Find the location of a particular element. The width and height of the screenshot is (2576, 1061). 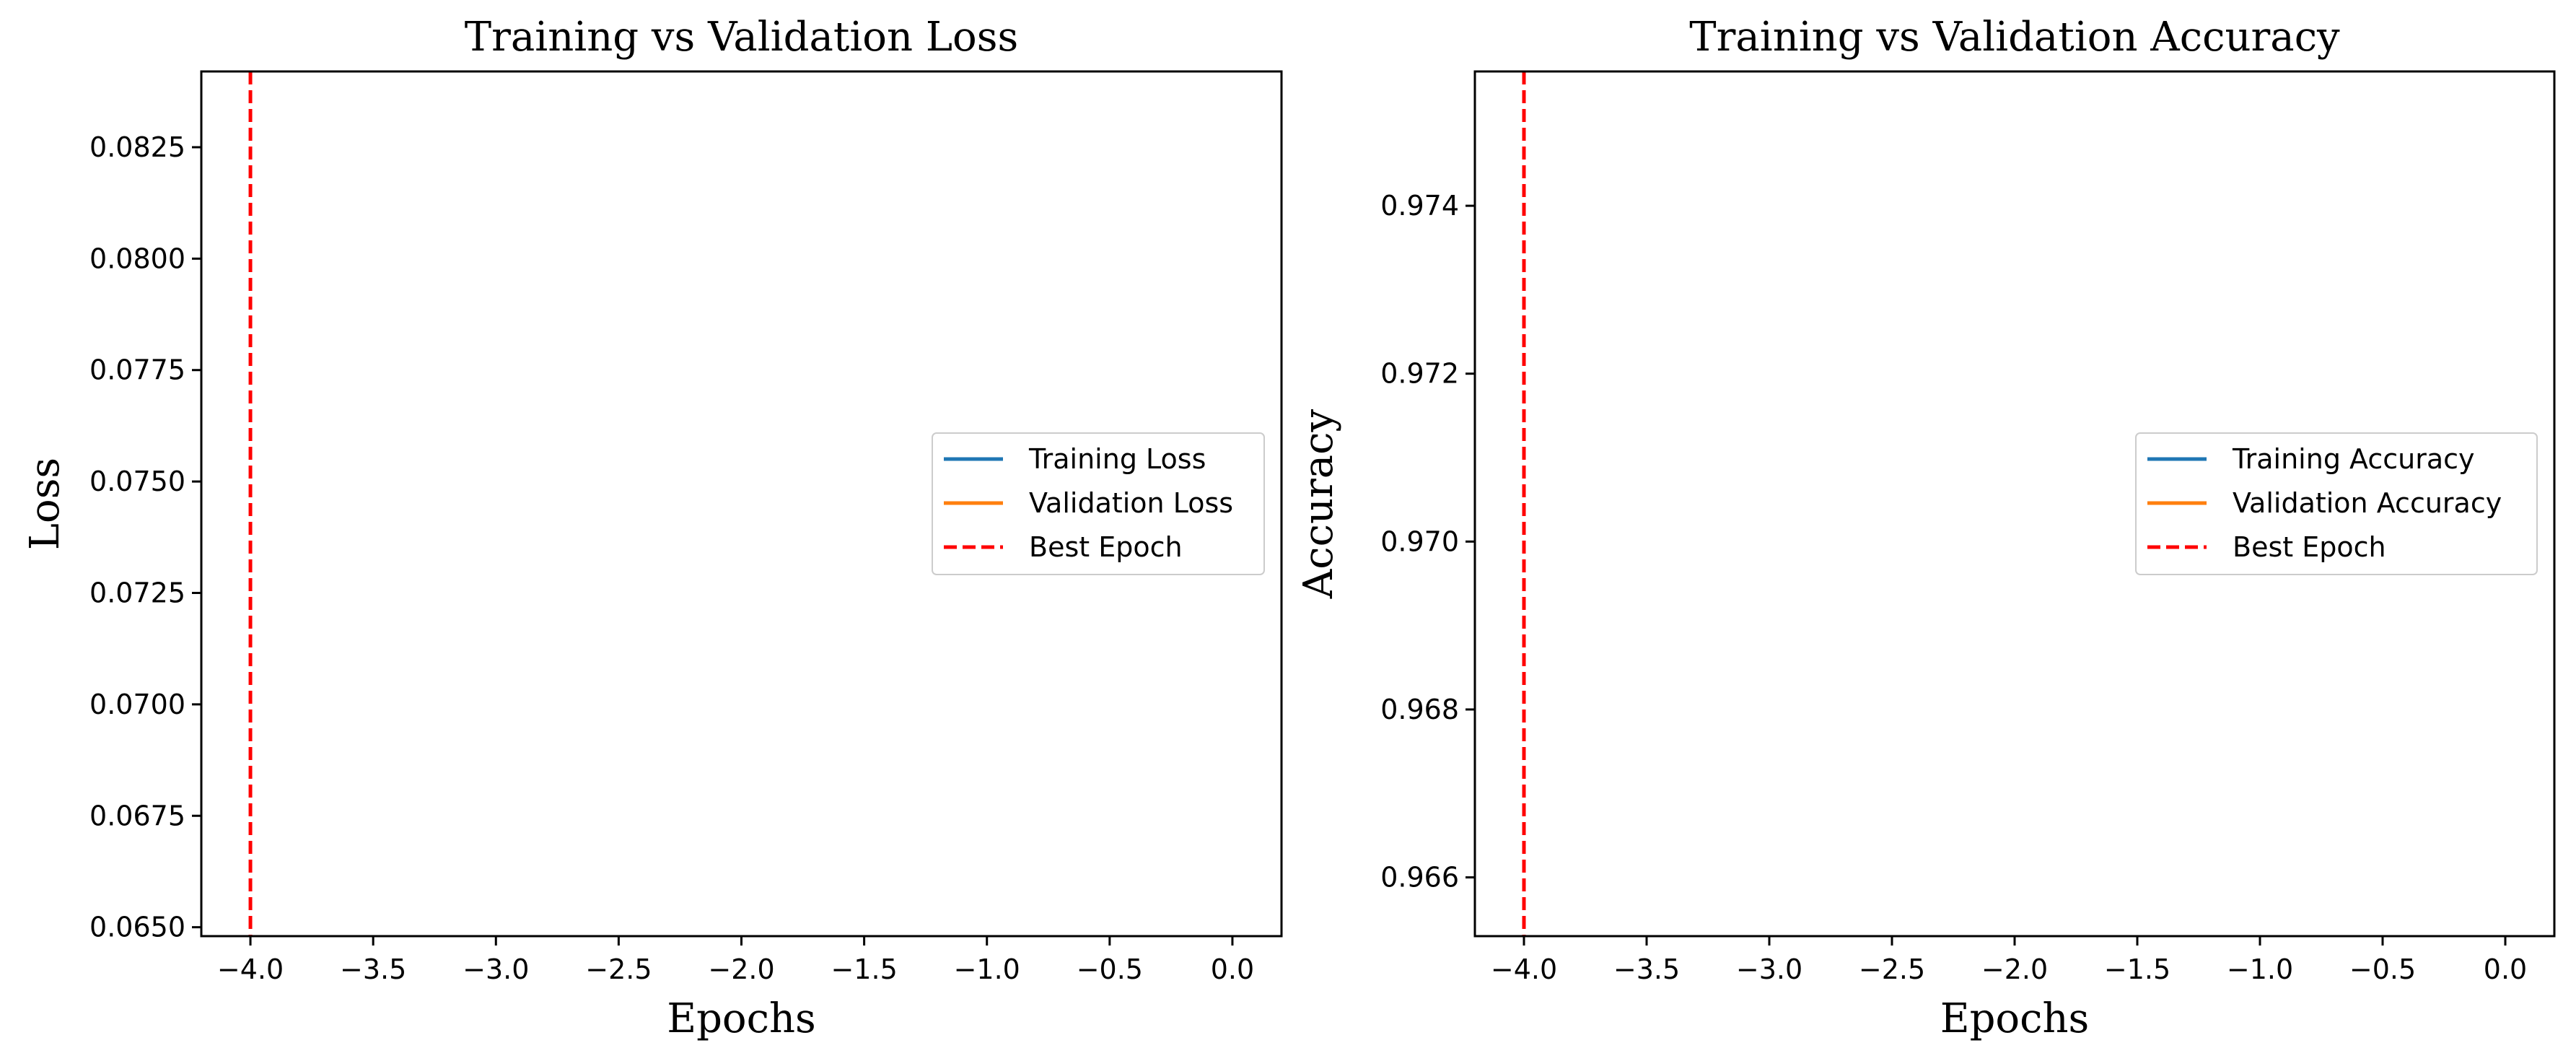

undefined-legend: Training Loss Validation Loss Best Epoch is located at coordinates (1098, 503).